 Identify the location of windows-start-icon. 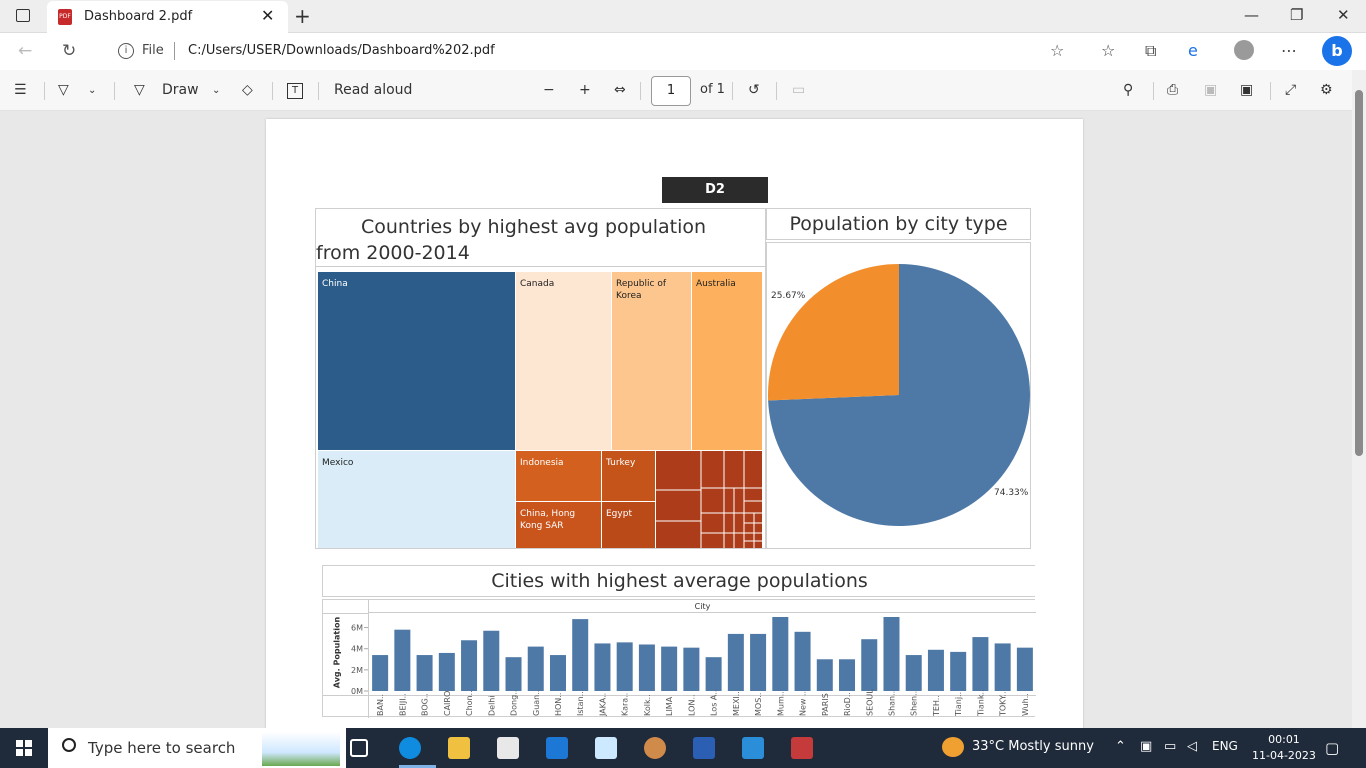
(24, 748).